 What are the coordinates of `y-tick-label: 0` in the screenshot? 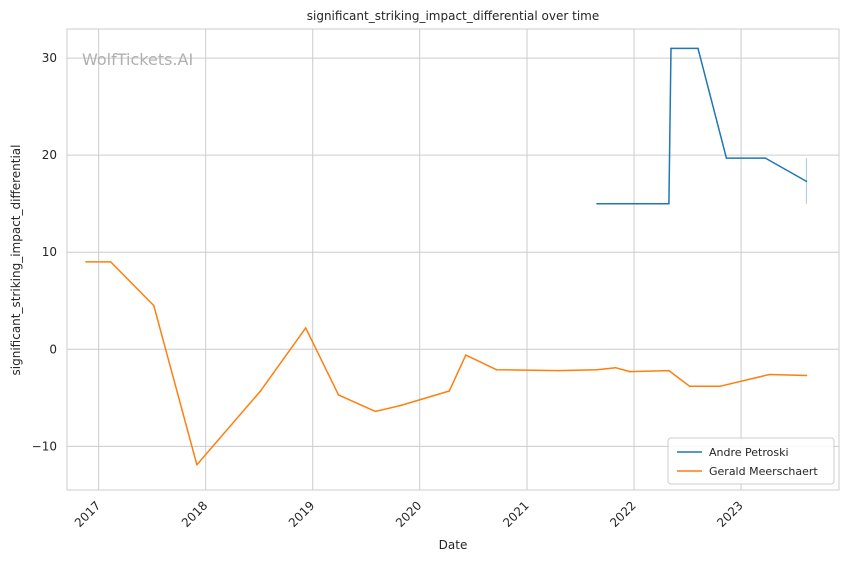 It's located at (53, 349).